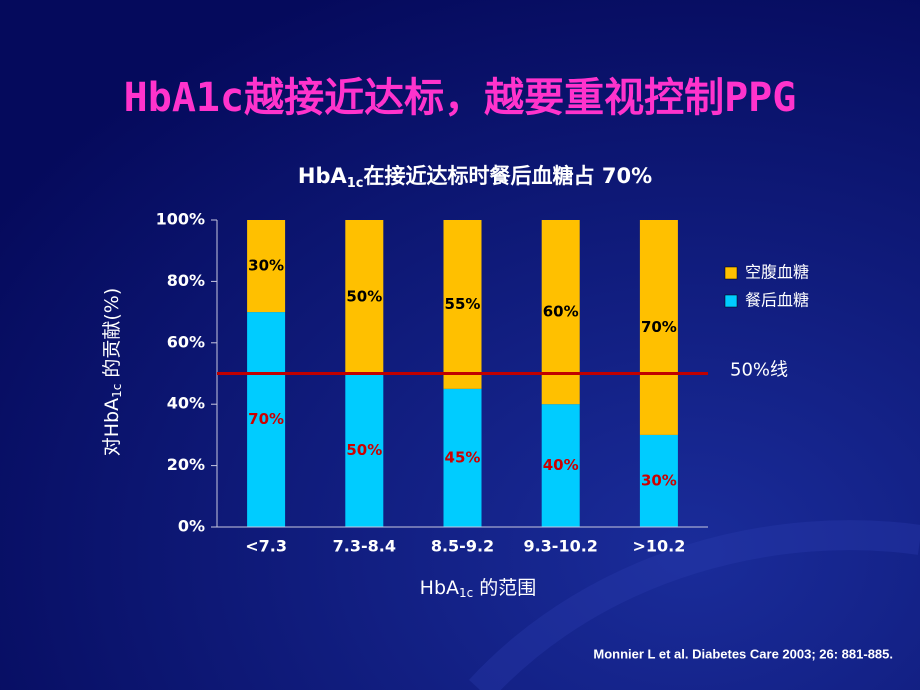 This screenshot has height=694, width=920. Describe the element at coordinates (462, 546) in the screenshot. I see `x-tick-label: 8.5-9.2` at that location.